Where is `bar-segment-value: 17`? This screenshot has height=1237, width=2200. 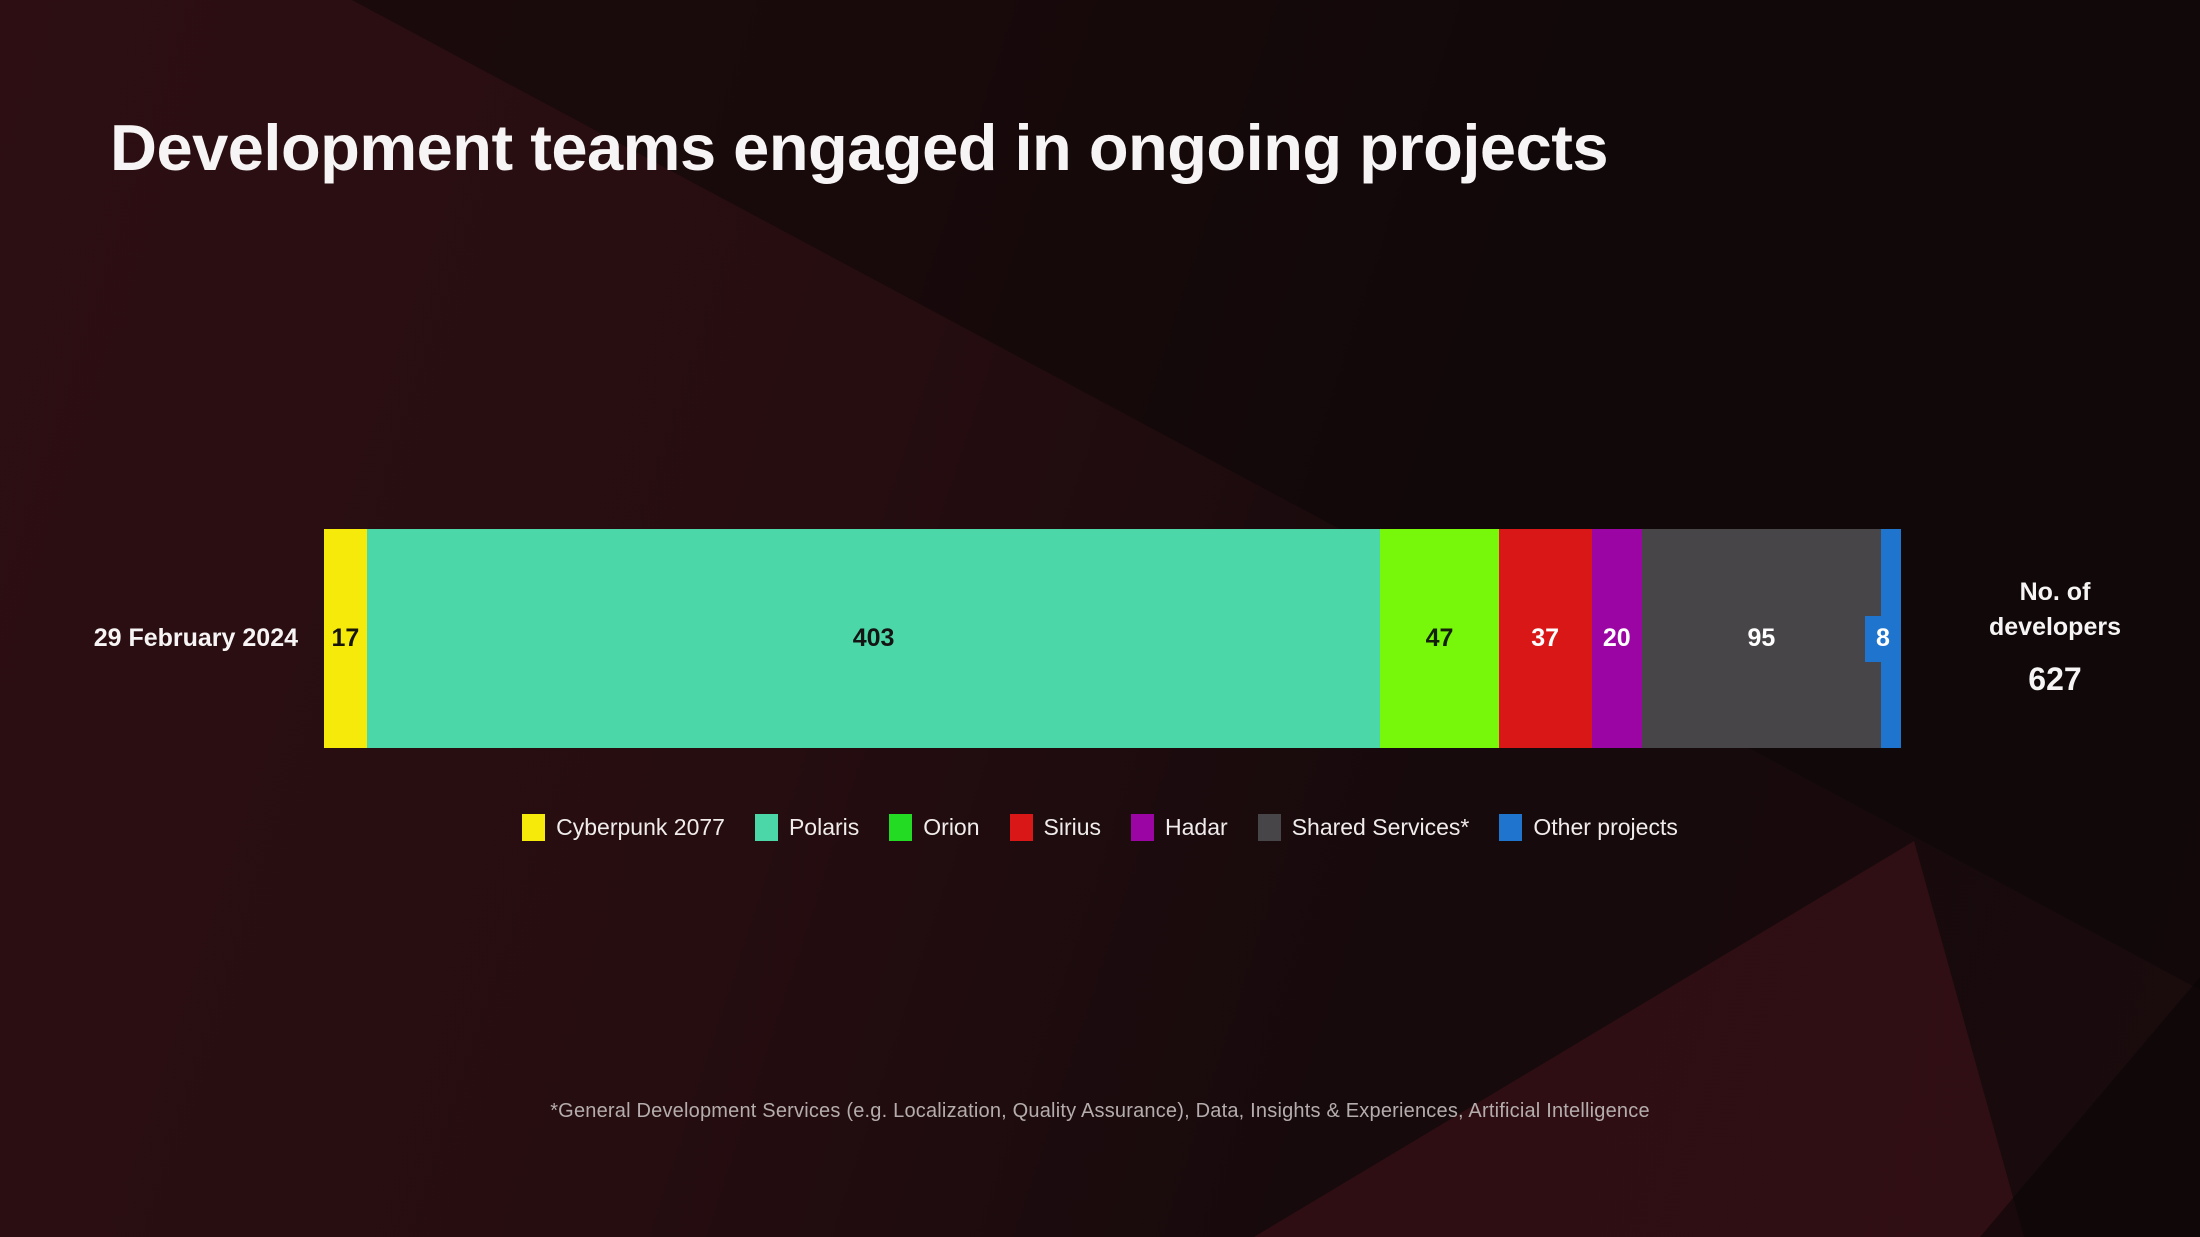 bar-segment-value: 17 is located at coordinates (345, 638).